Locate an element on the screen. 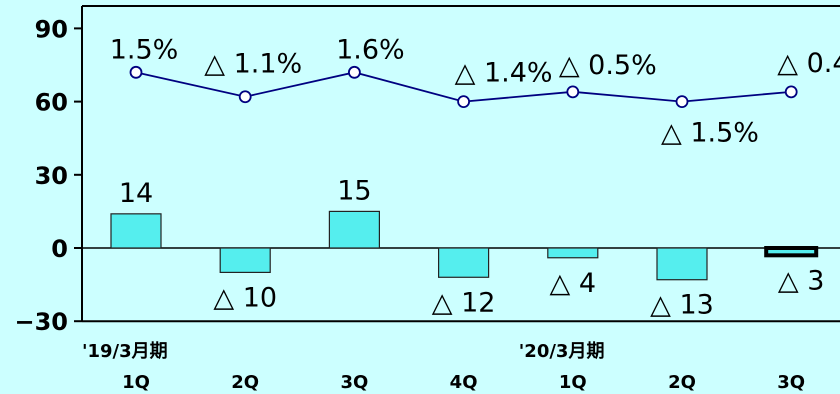  bar-data-label: △ 4 is located at coordinates (573, 283).